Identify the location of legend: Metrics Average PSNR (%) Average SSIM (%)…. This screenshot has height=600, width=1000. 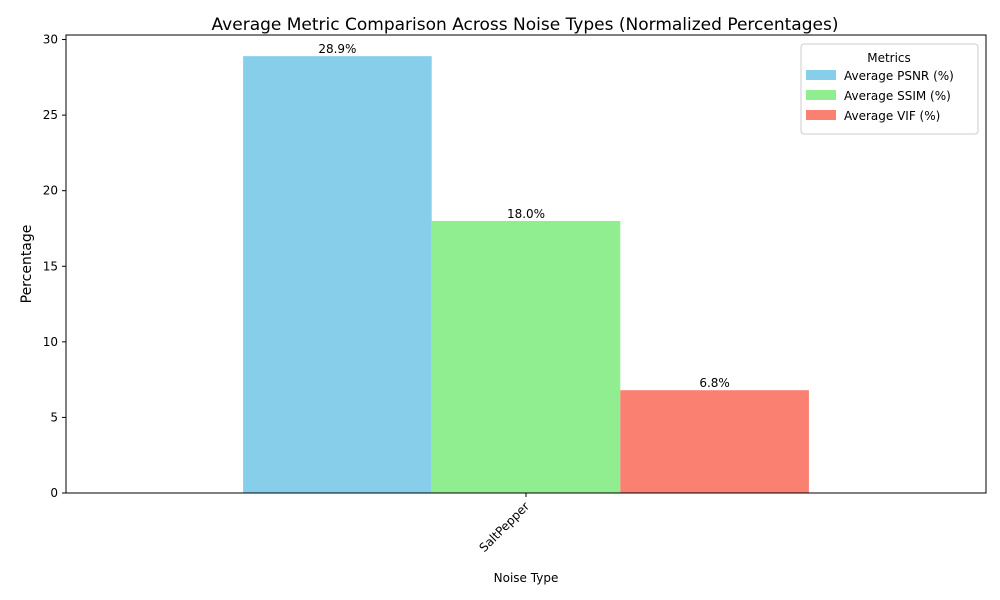
(889, 89).